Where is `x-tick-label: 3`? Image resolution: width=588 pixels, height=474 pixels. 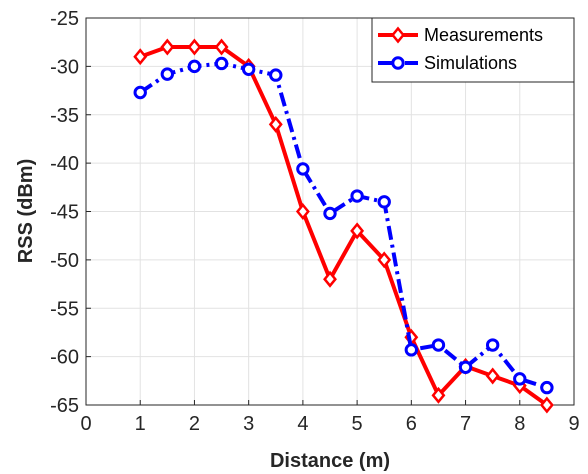
x-tick-label: 3 is located at coordinates (248, 424).